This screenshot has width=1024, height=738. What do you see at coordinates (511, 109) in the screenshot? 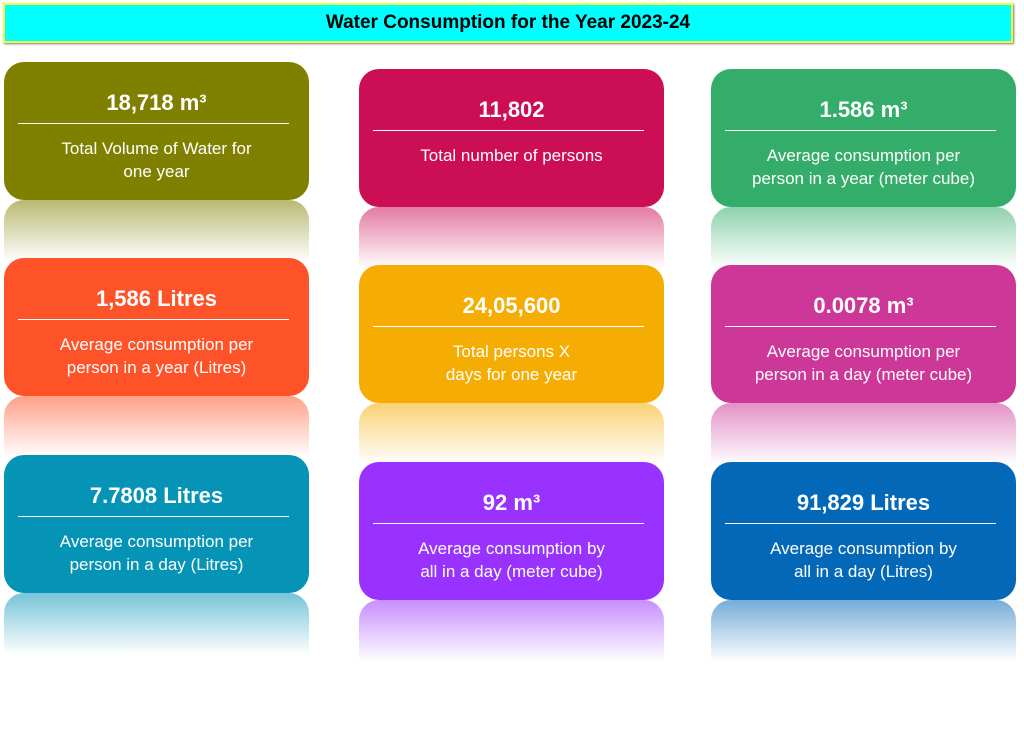
I see `card-value: 11,802` at bounding box center [511, 109].